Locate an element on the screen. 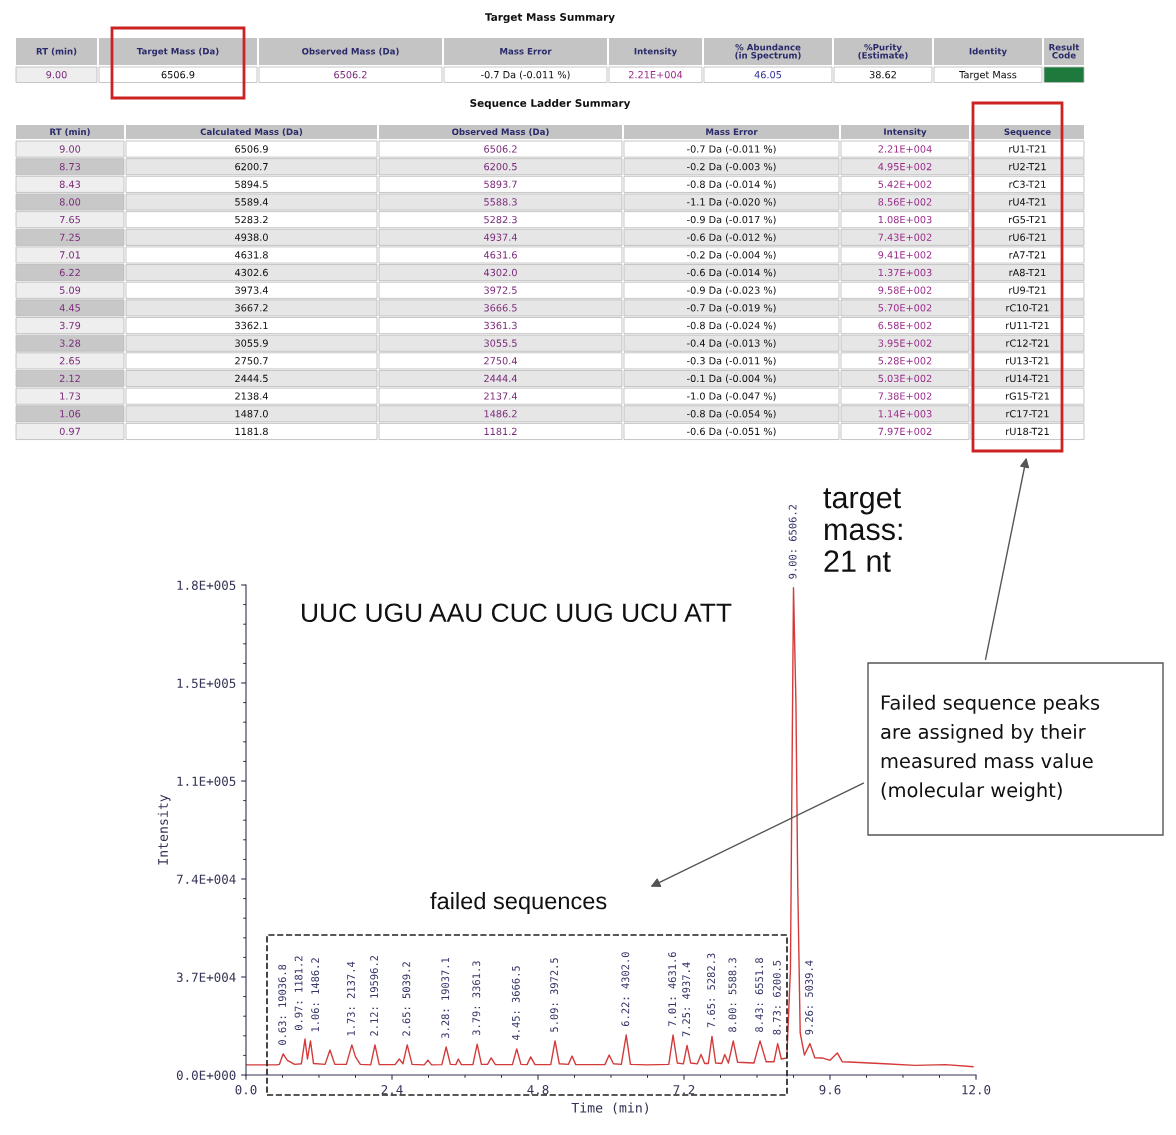 This screenshot has height=1135, width=1176. text: 3362.1 is located at coordinates (251, 325).